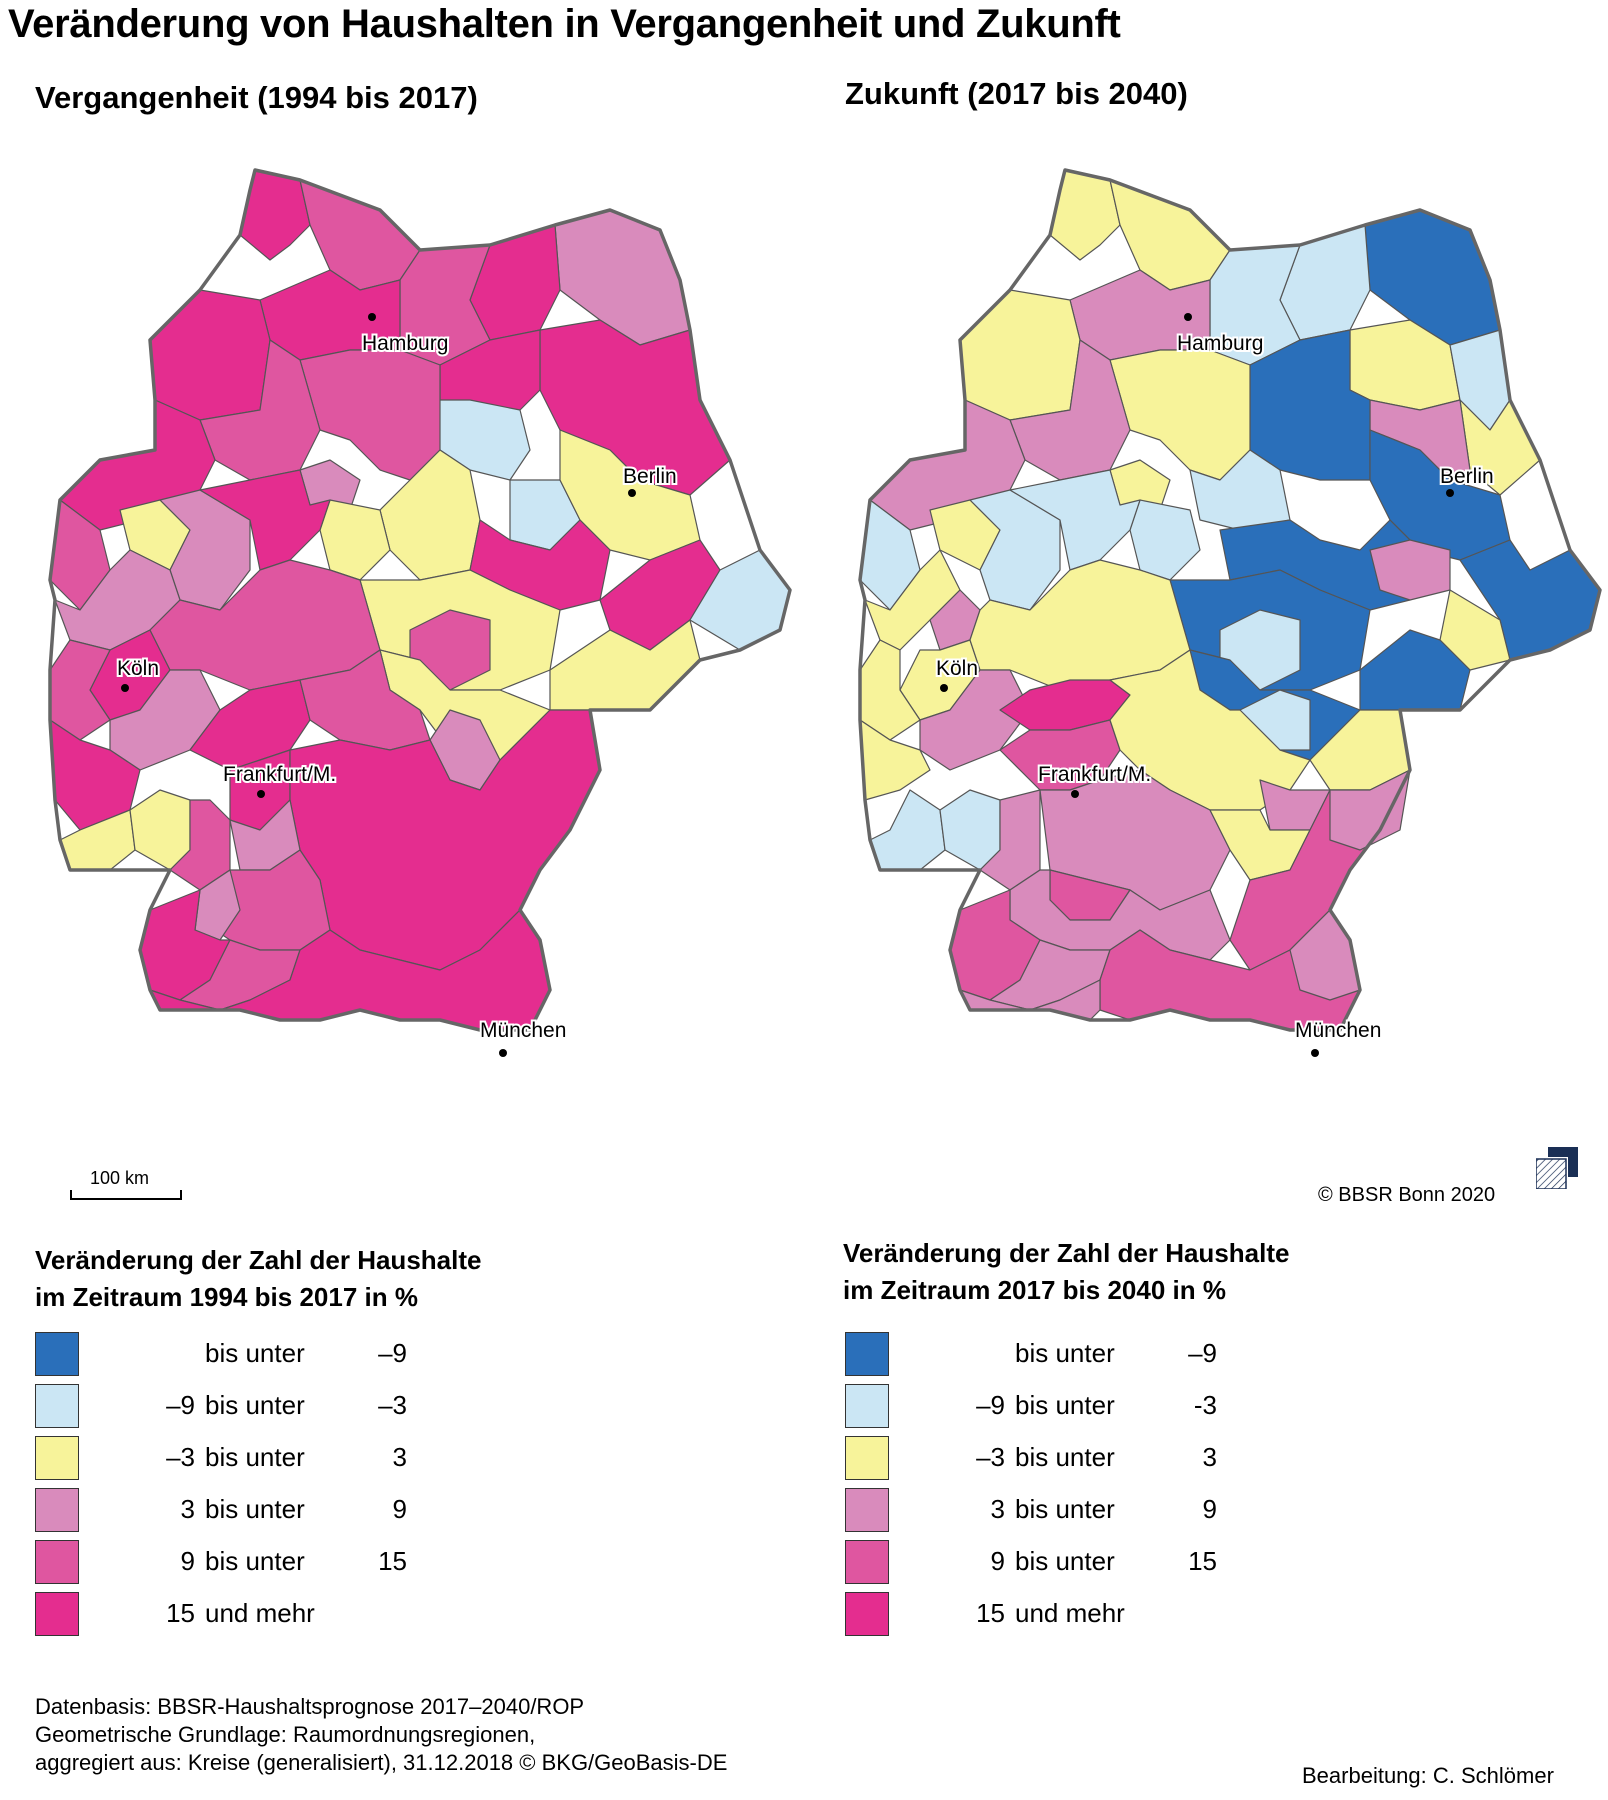 The height and width of the screenshot is (1800, 1608). I want to click on legend-to: 15, so click(392, 1561).